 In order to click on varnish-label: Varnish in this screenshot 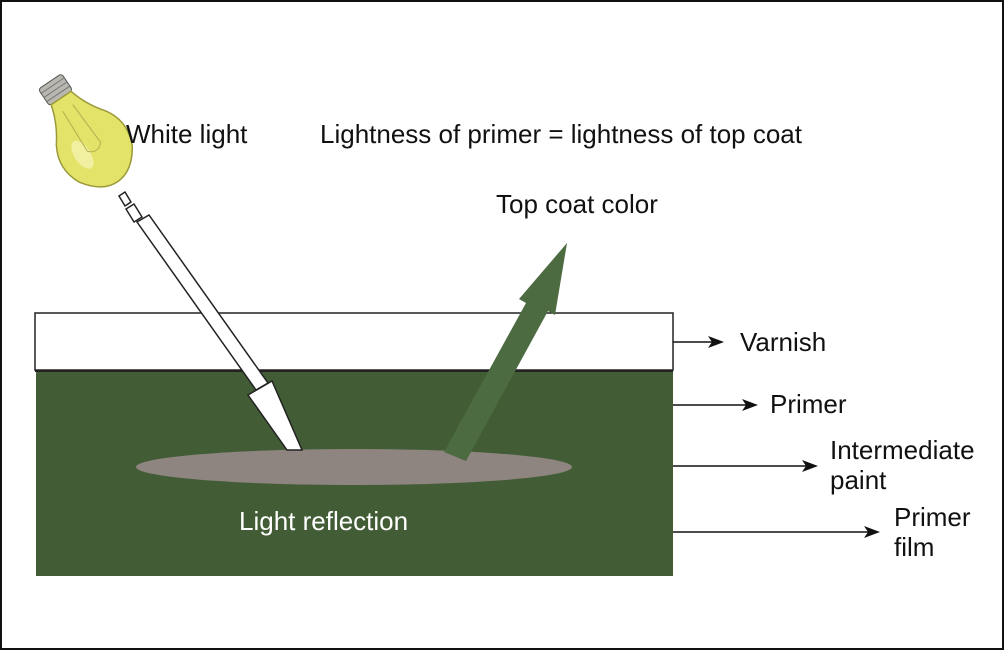, I will do `click(783, 342)`.